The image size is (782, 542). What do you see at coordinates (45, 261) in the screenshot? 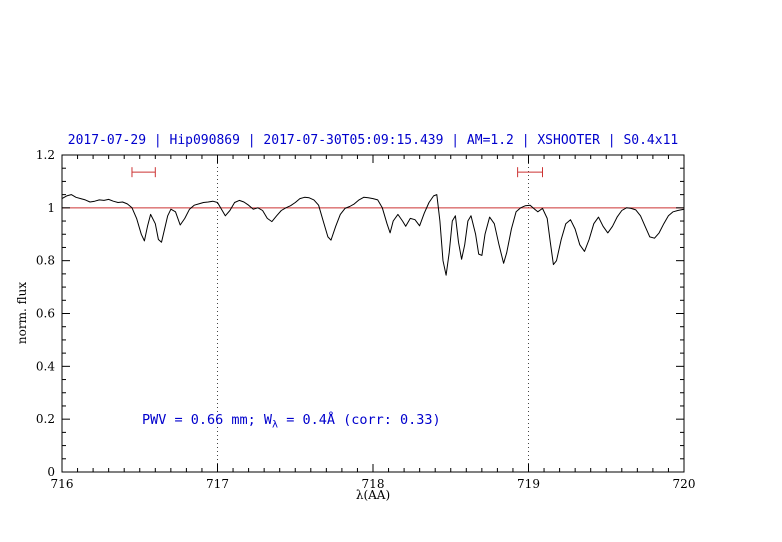
I see `y-tick-label: 0.8` at bounding box center [45, 261].